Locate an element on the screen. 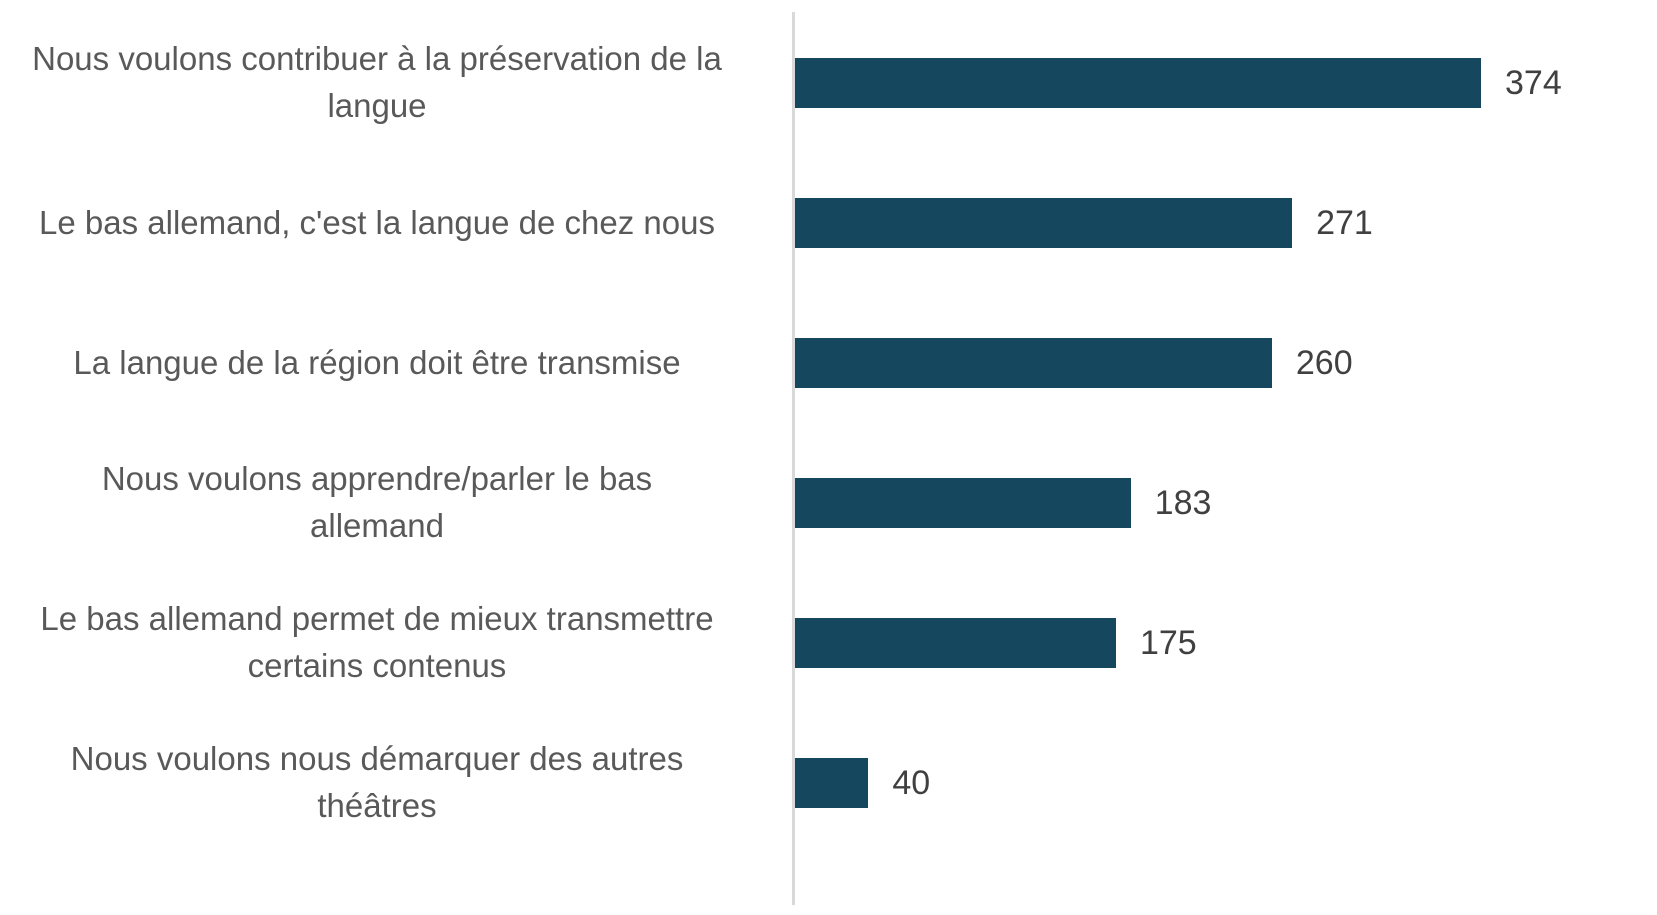  value-label: 271 is located at coordinates (1344, 223).